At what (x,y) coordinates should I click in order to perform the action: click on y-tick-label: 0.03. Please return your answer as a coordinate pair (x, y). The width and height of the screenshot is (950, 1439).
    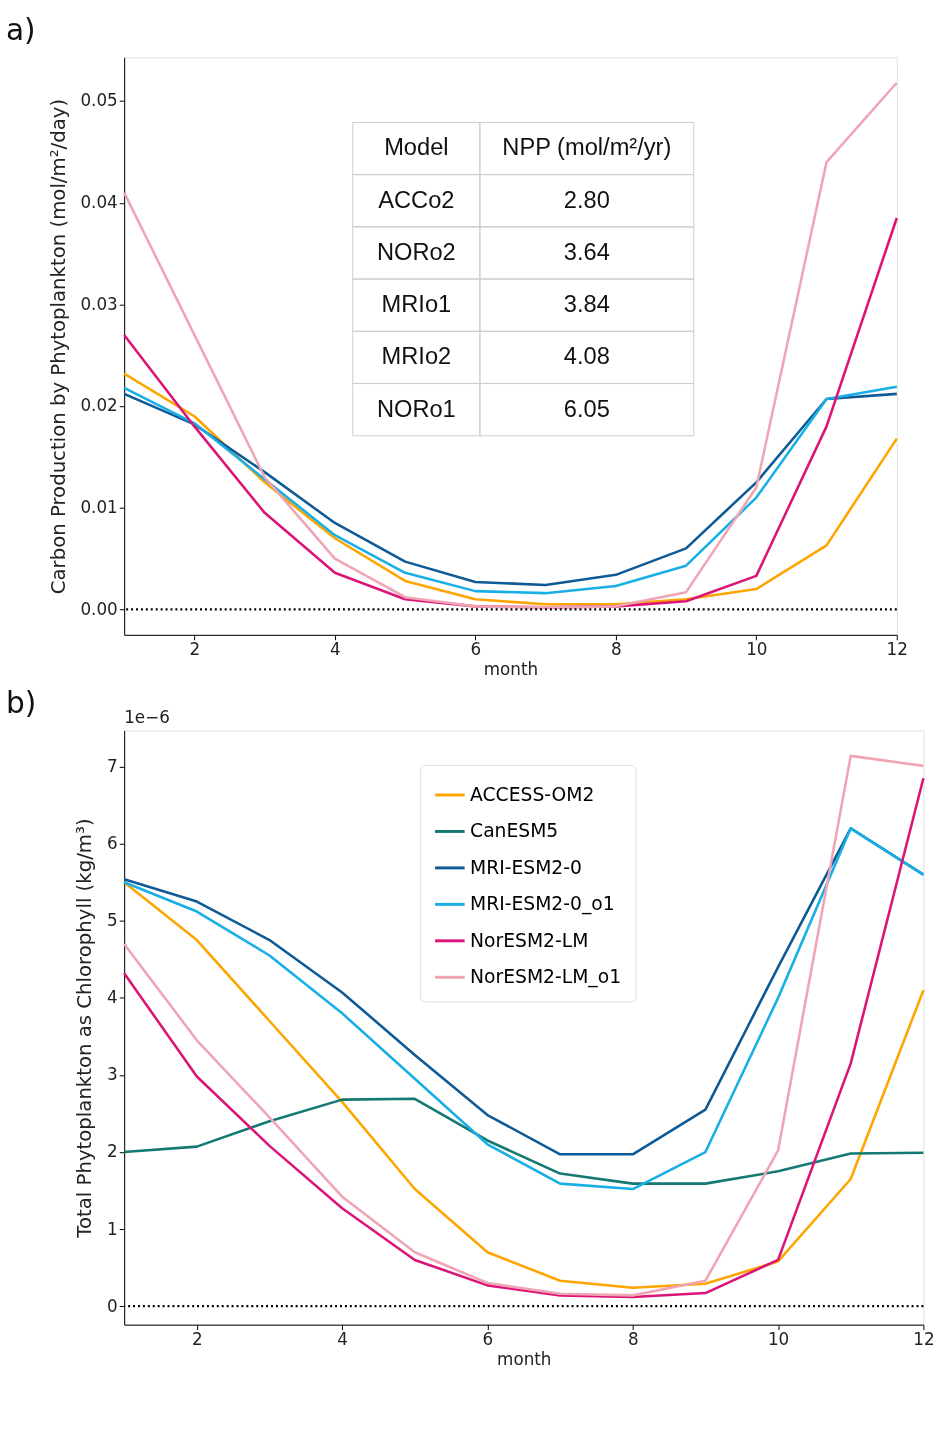
    Looking at the image, I should click on (99, 303).